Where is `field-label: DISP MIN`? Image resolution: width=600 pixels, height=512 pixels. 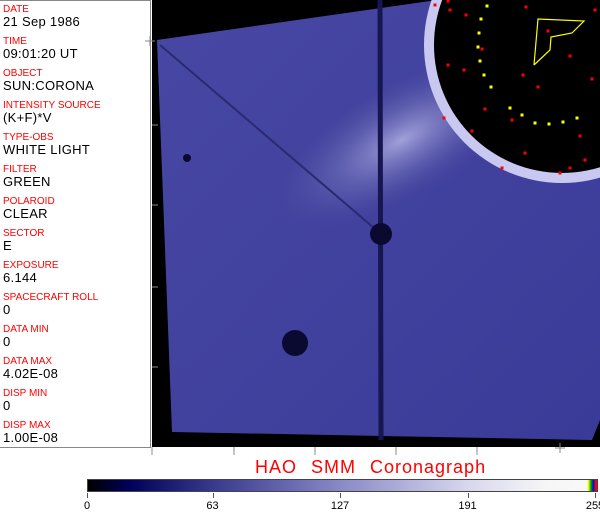 field-label: DISP MIN is located at coordinates (25, 393).